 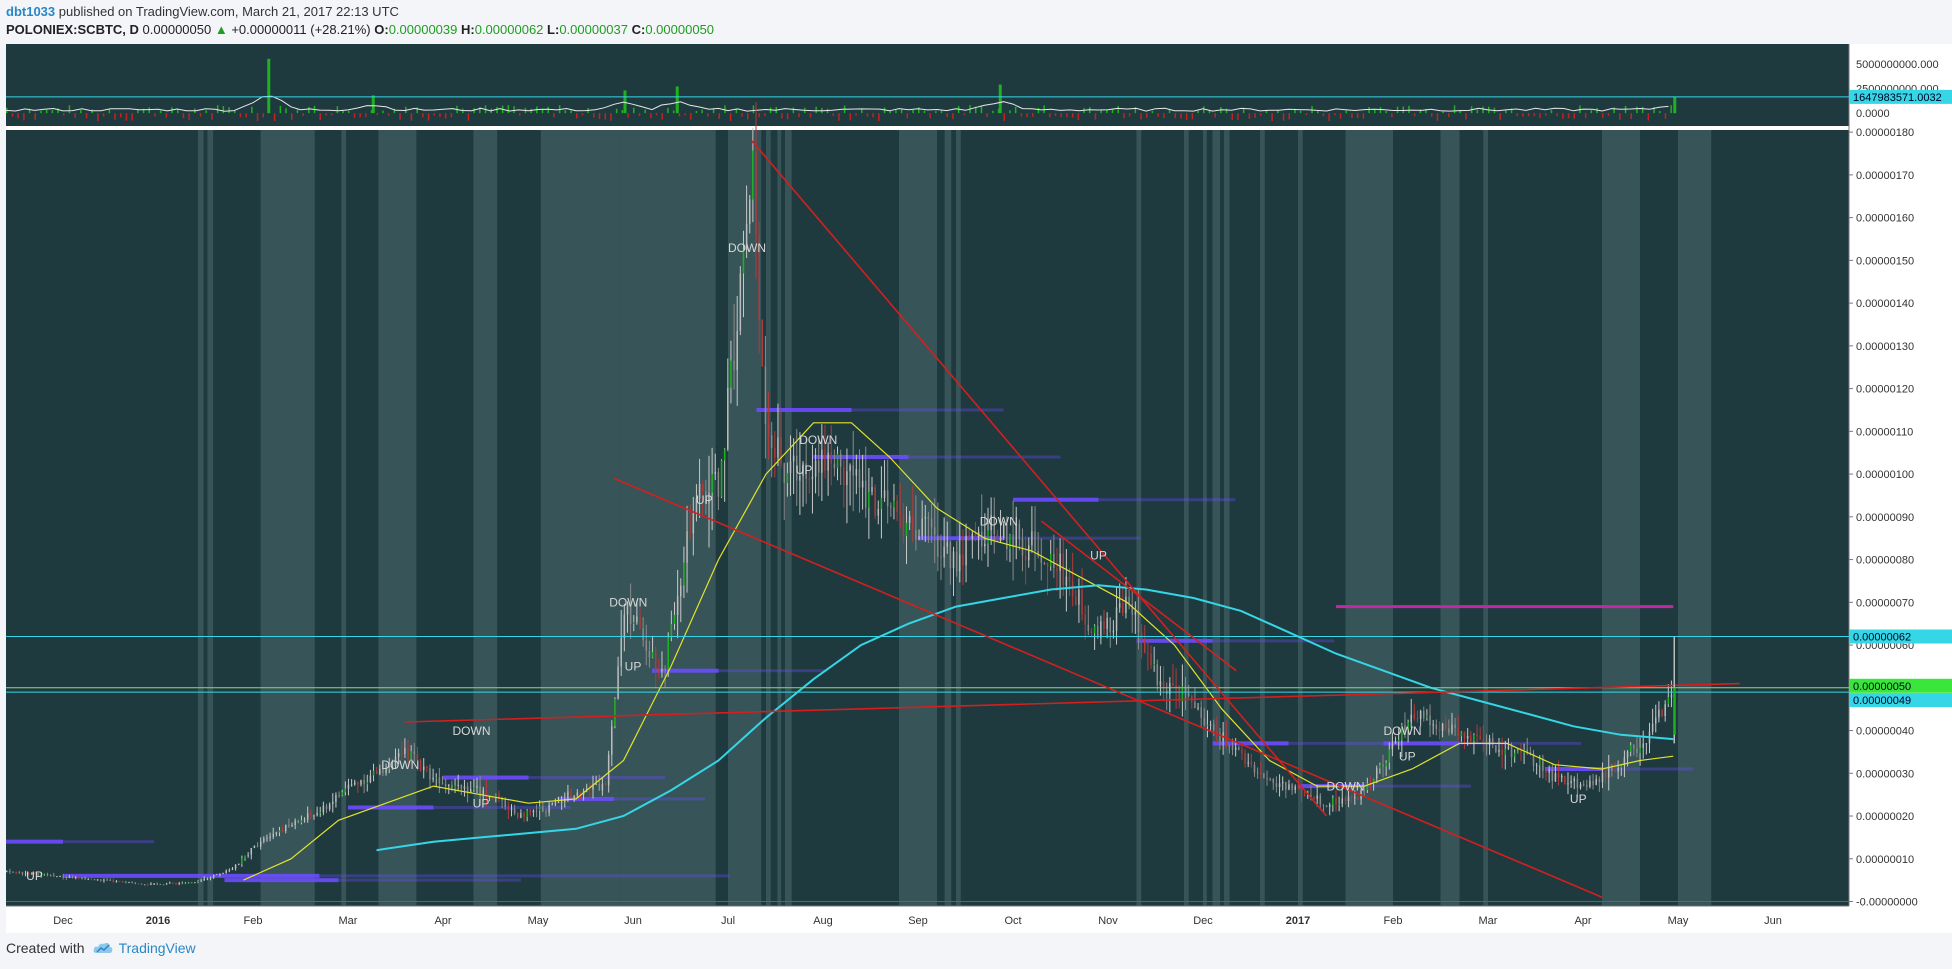 What do you see at coordinates (31, 11) in the screenshot?
I see `author-link: dbt1033` at bounding box center [31, 11].